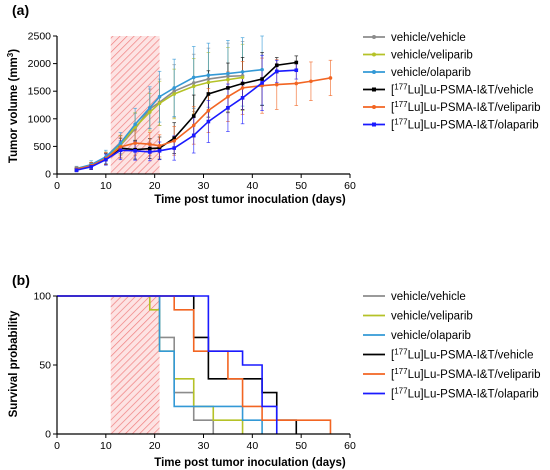  Describe the element at coordinates (203, 116) in the screenshot. I see `panel-a-lines` at that location.